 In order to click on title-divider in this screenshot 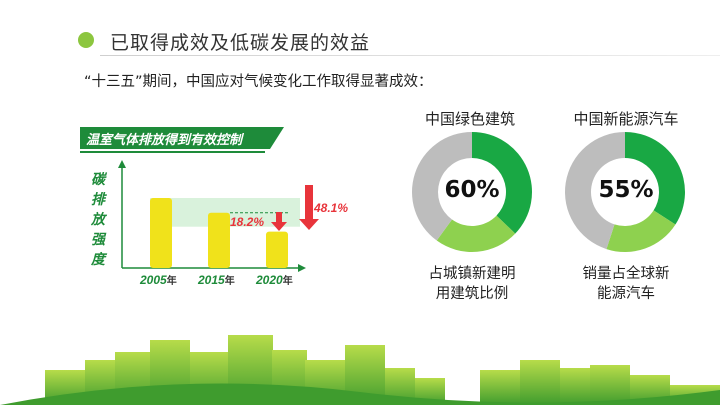, I will do `click(410, 55)`.